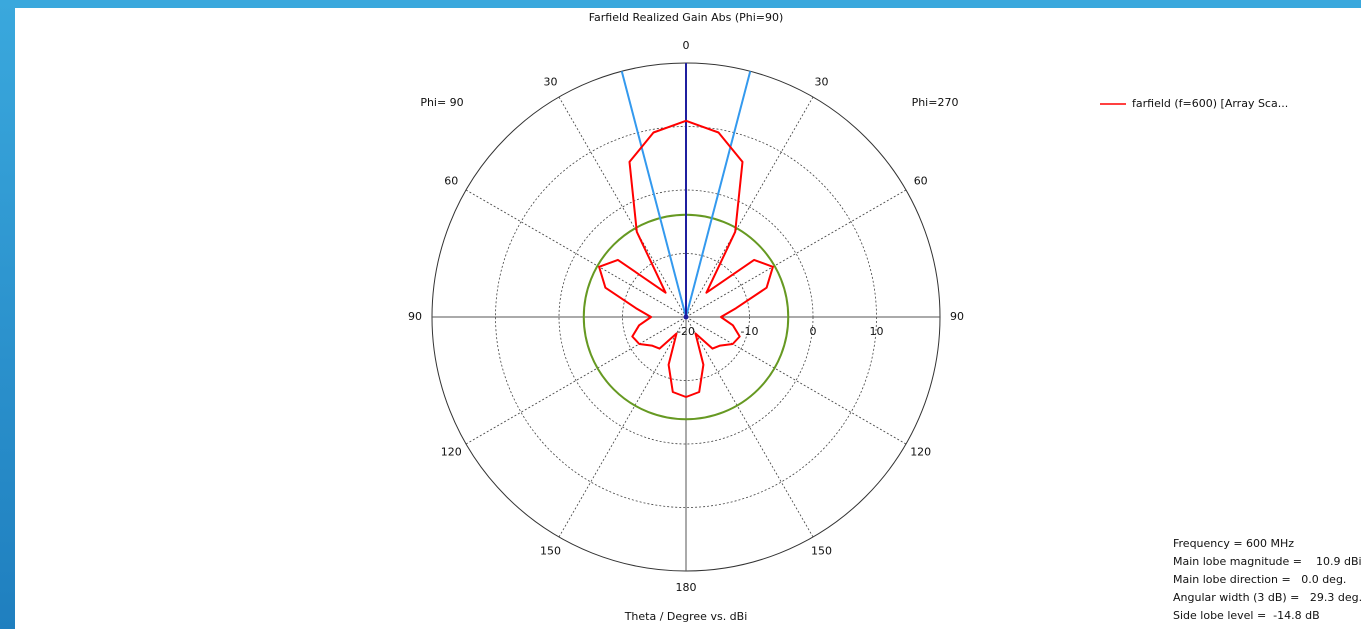 The image size is (1361, 629). What do you see at coordinates (1267, 561) in the screenshot?
I see `info-line: Main lobe magnitude = 10.9 dBi` at bounding box center [1267, 561].